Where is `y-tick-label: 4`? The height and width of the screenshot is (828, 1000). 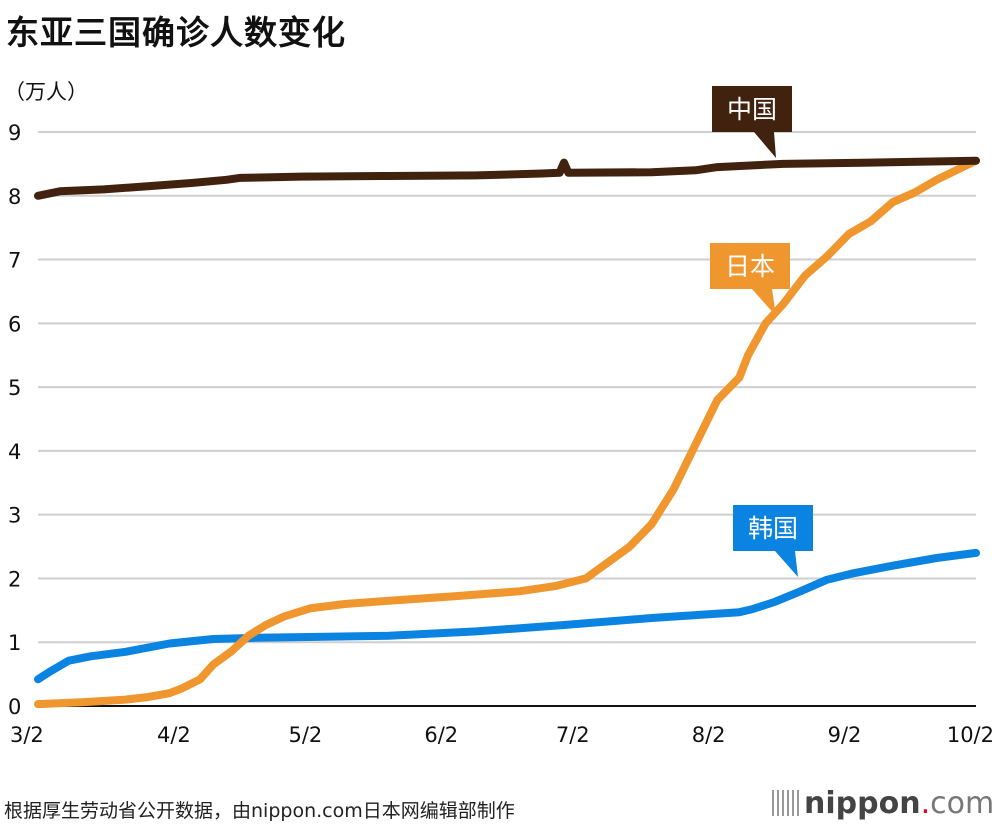
y-tick-label: 4 is located at coordinates (14, 452).